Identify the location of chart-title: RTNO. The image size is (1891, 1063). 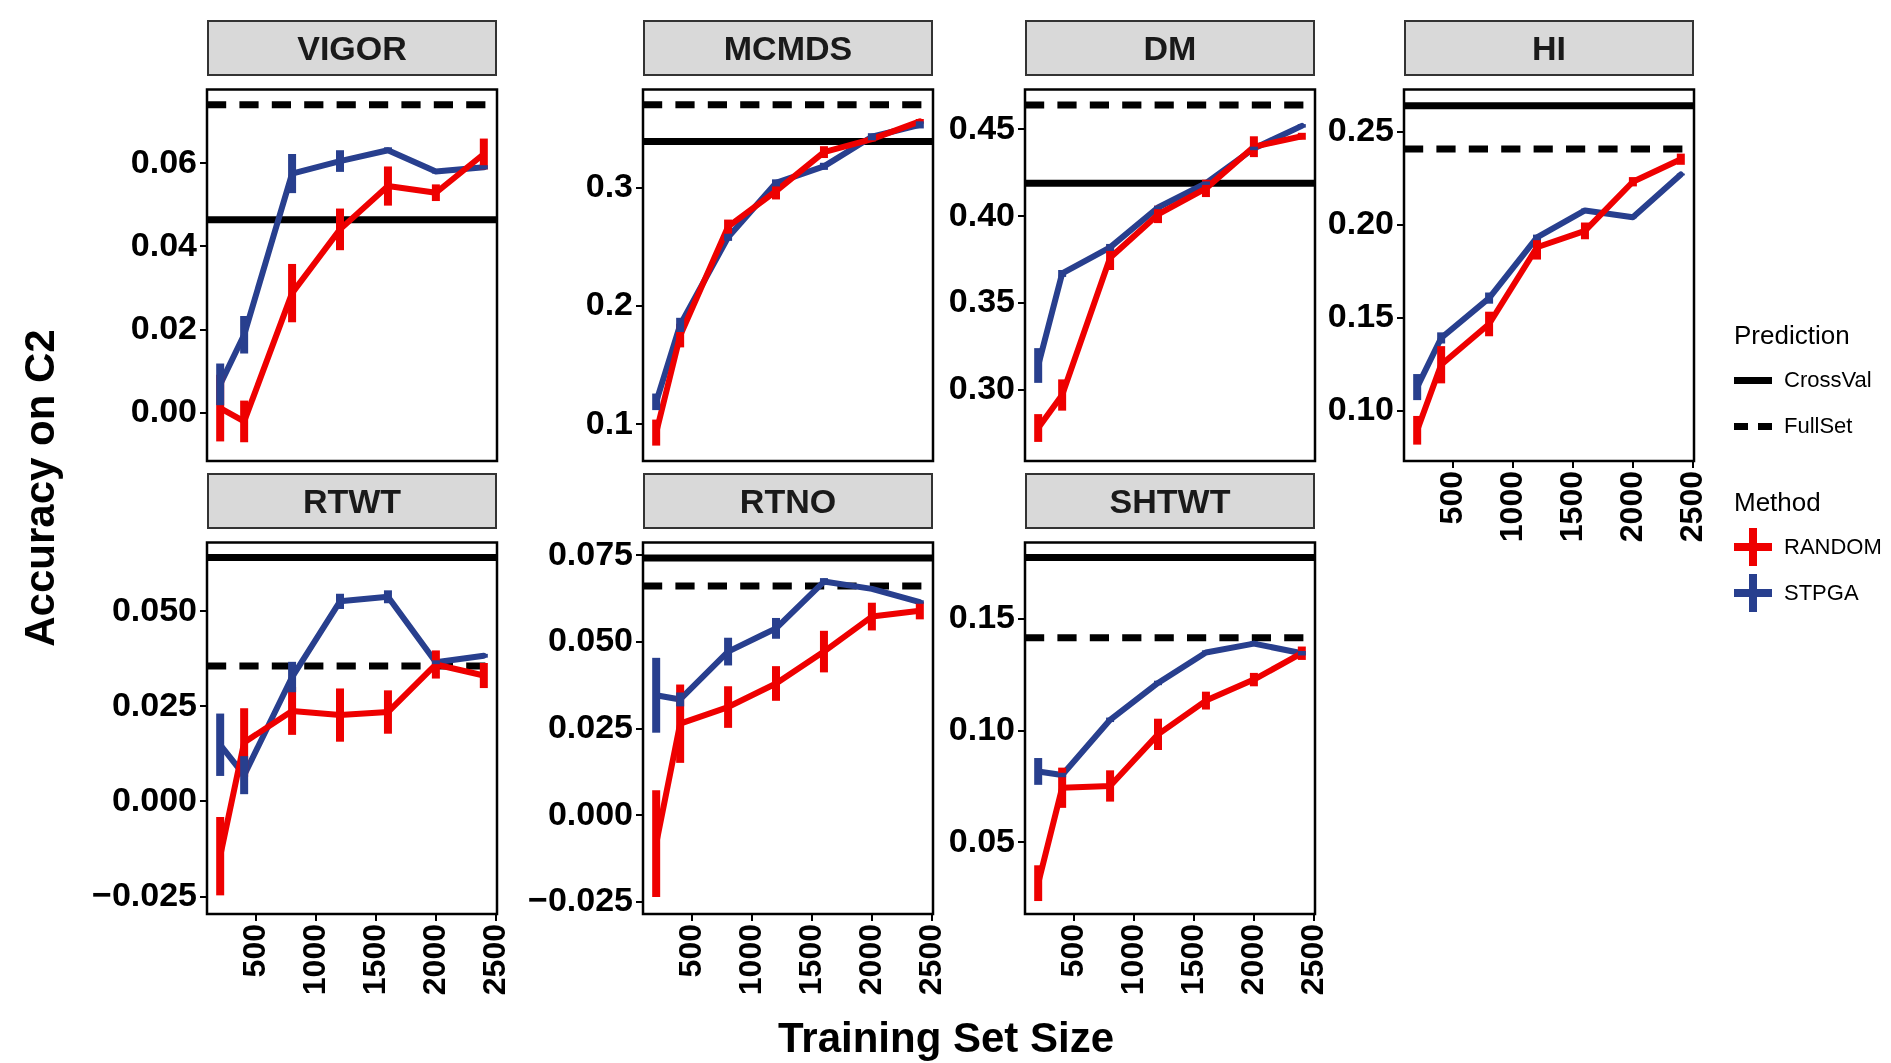
(788, 501).